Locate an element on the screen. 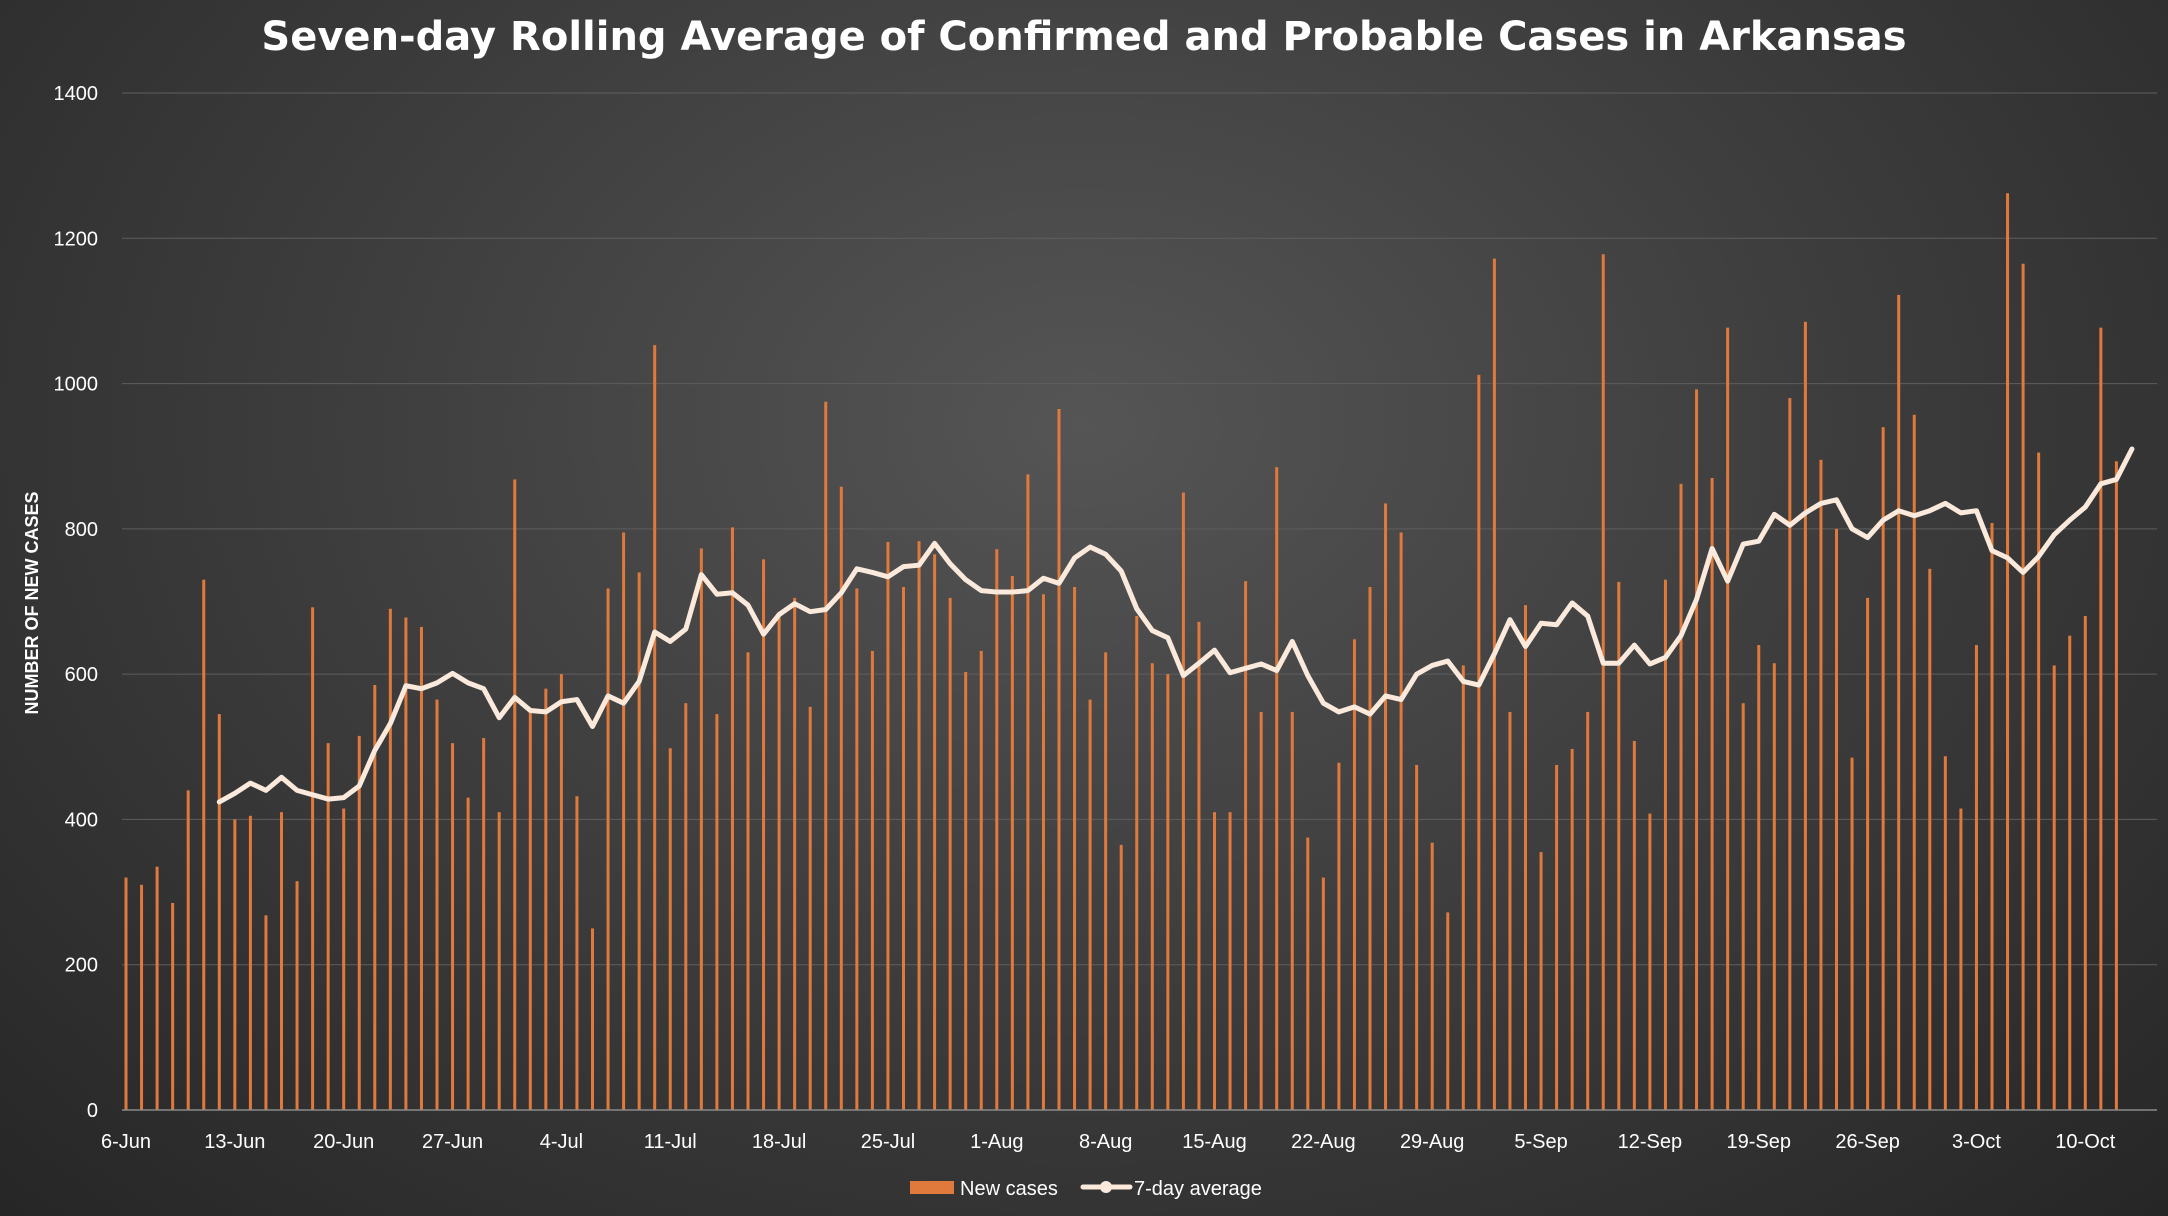 The width and height of the screenshot is (2168, 1216). x-tick-label: 1-Aug is located at coordinates (996, 1142).